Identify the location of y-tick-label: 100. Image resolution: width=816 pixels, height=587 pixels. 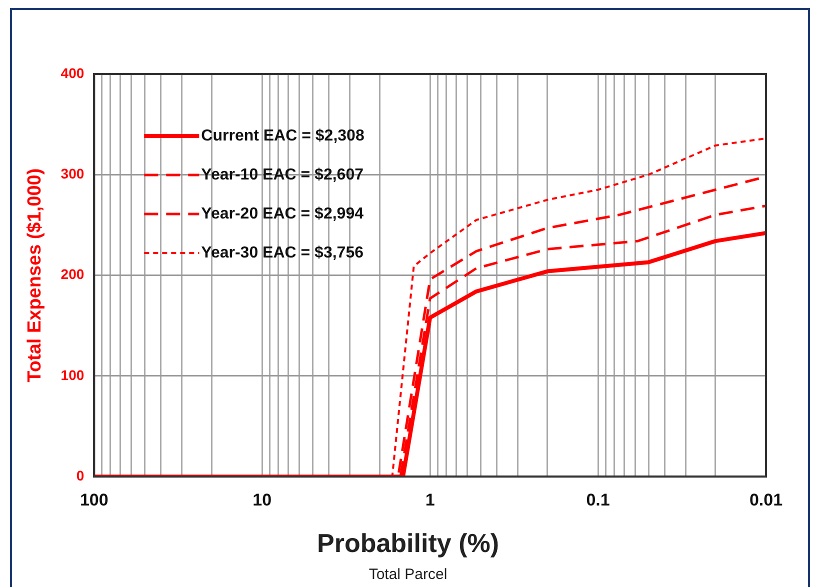
(72, 374).